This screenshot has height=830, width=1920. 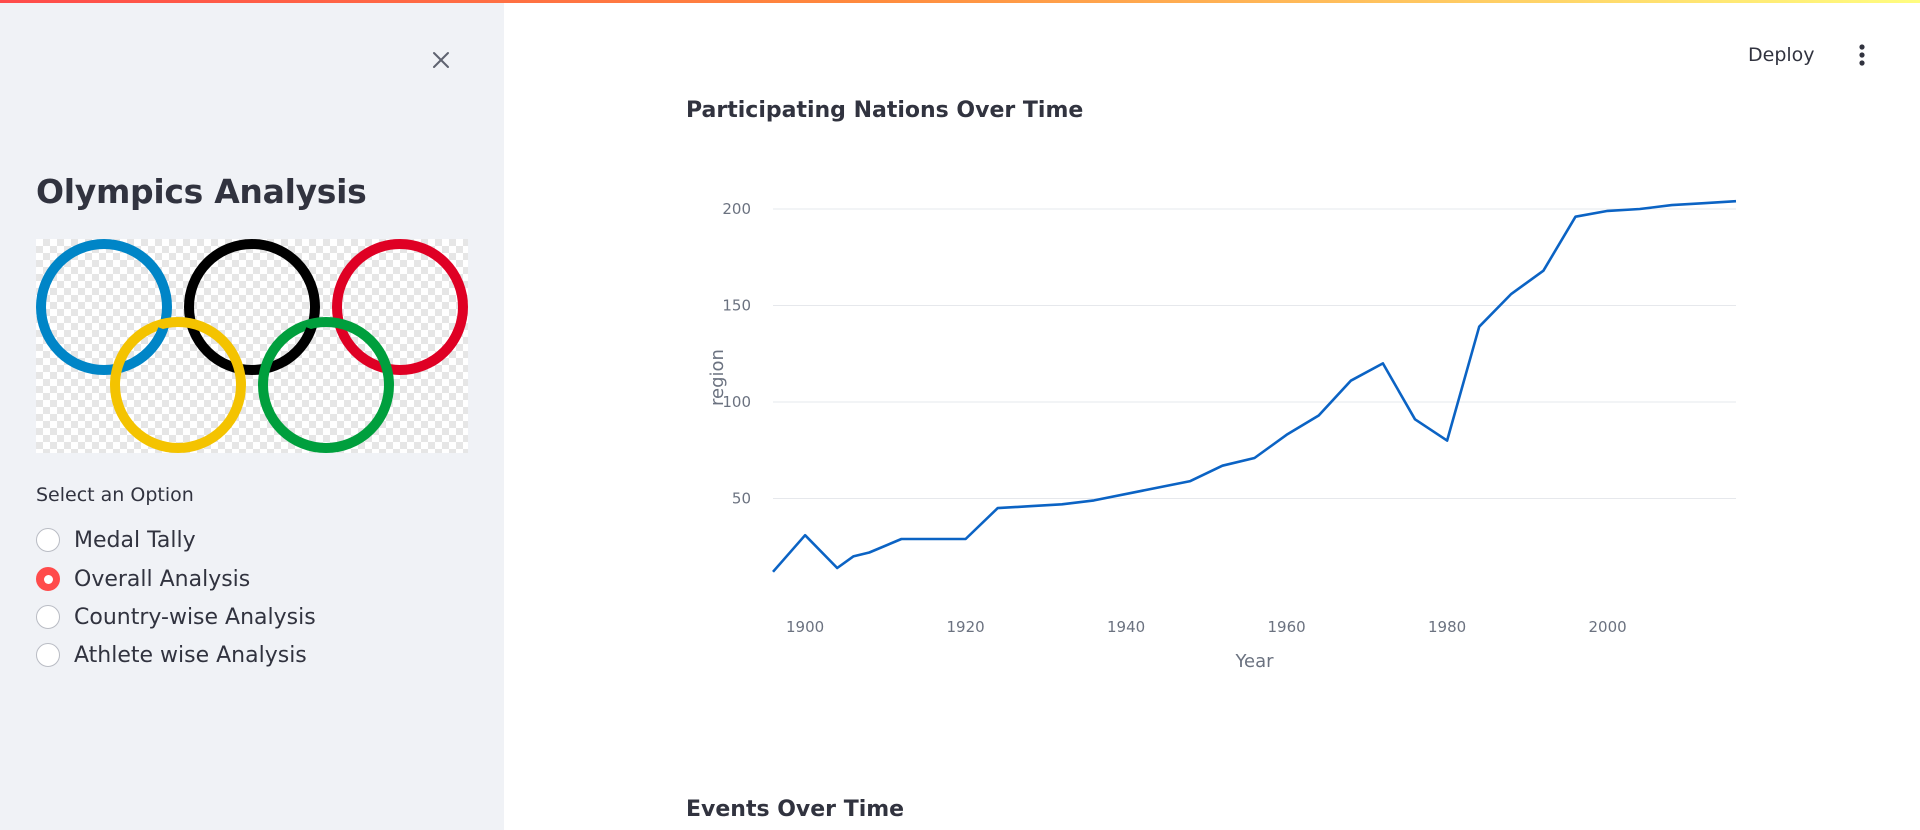 I want to click on main-menu-button, so click(x=1862, y=55).